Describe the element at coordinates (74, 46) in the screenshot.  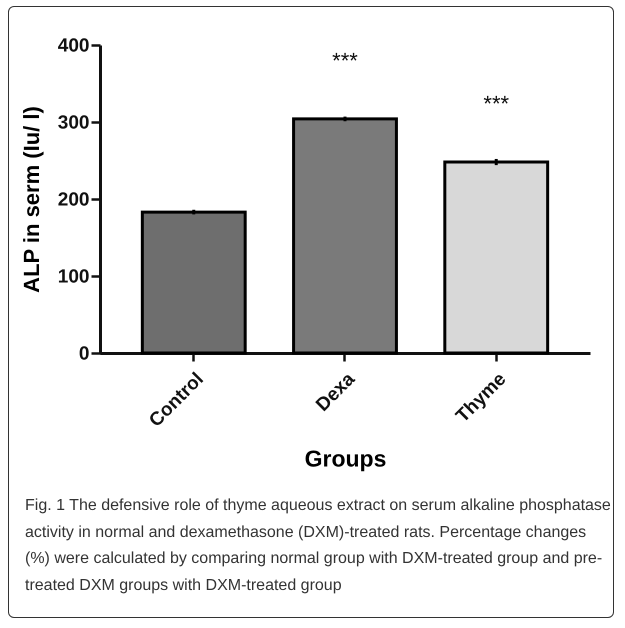
I see `y-tick-label: 400` at that location.